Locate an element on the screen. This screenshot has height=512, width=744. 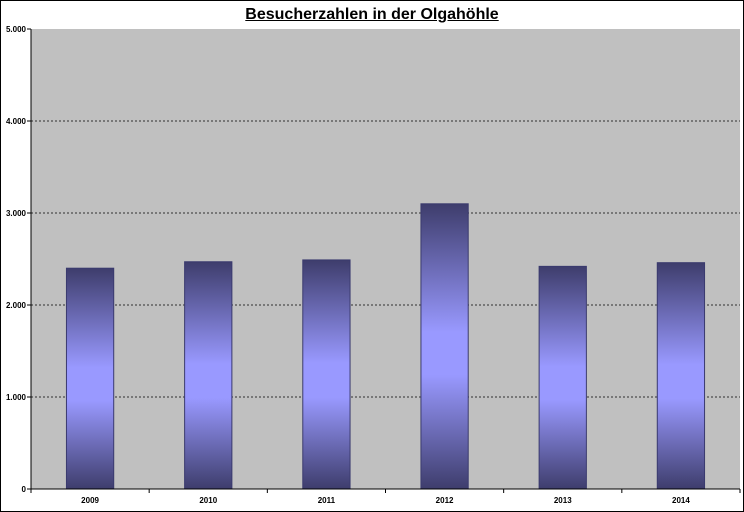
y-tick-label: 5.000 is located at coordinates (16, 29).